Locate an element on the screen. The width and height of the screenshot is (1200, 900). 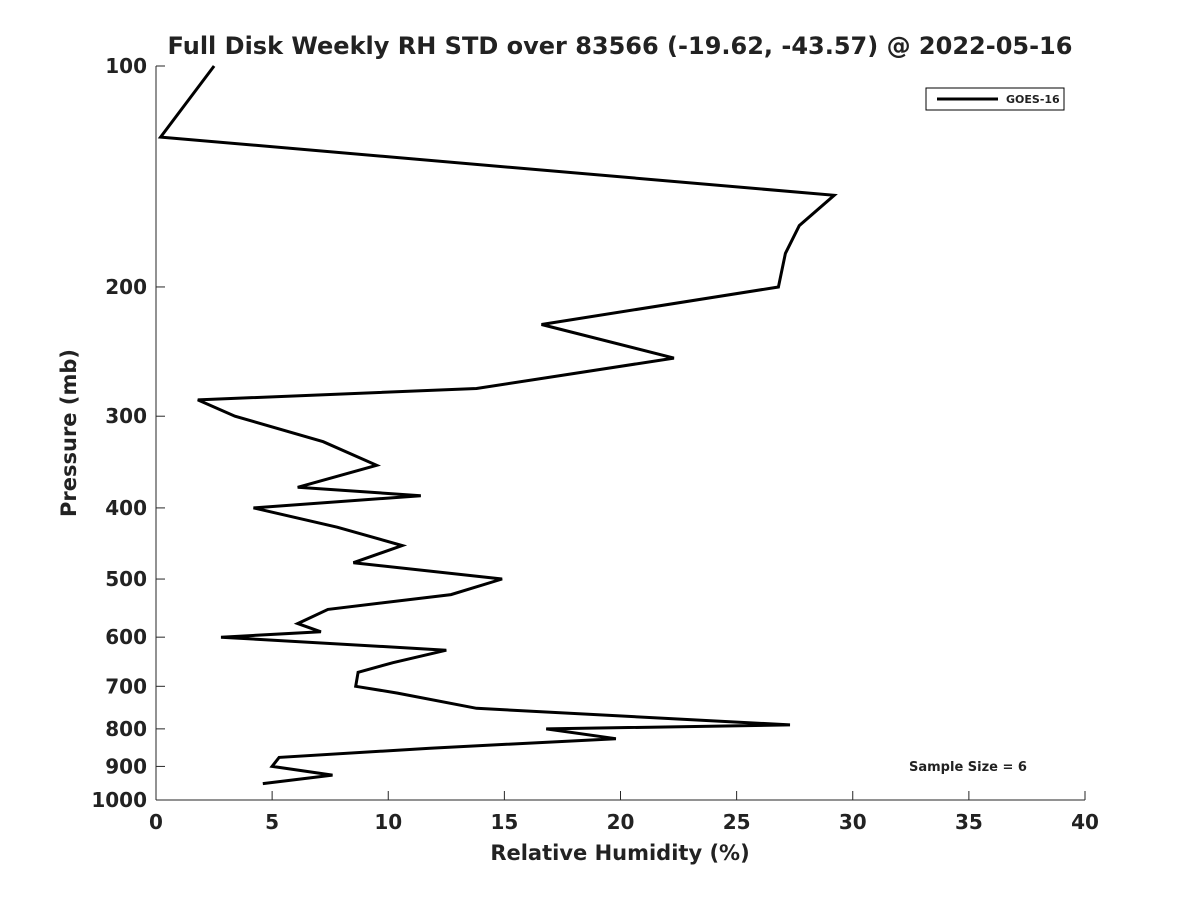
x-tick-label: 5 is located at coordinates (272, 822).